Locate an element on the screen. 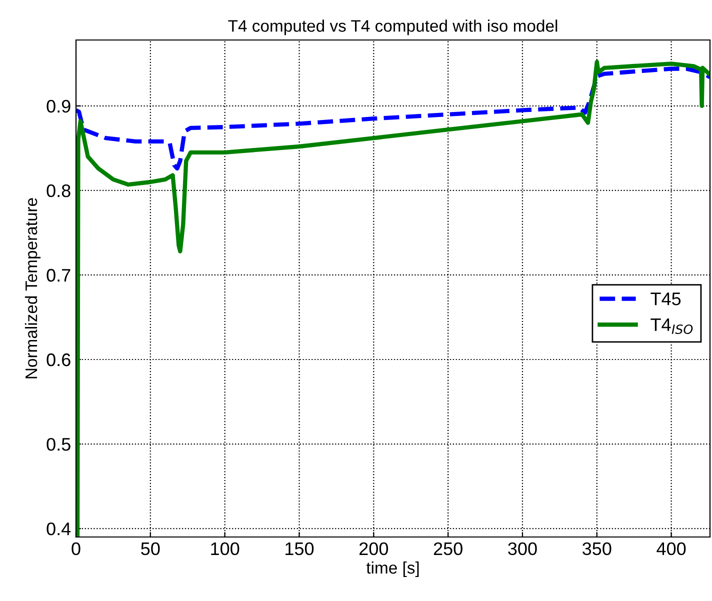 This screenshot has width=712, height=601. x-tick-label: 250 is located at coordinates (448, 549).